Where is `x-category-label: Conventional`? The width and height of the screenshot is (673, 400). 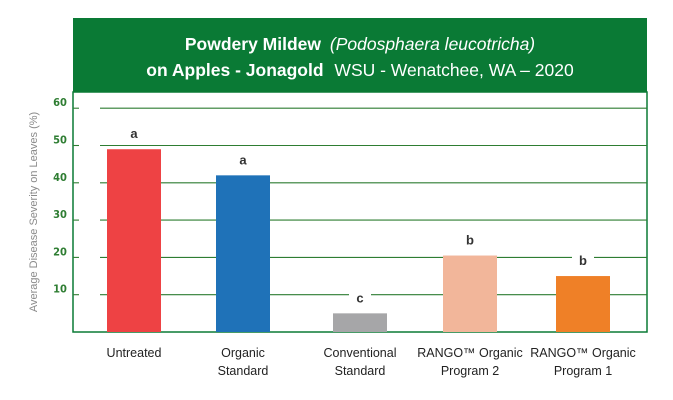 x-category-label: Conventional is located at coordinates (360, 353).